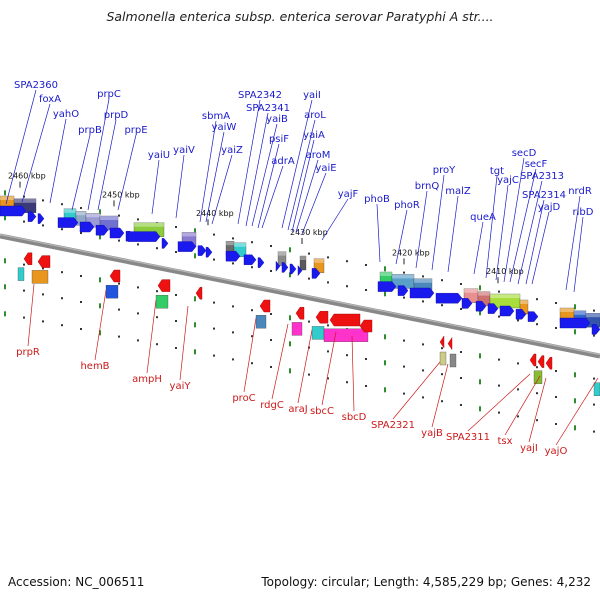  Describe the element at coordinates (325, 168) in the screenshot. I see `forward-gene-label: yaiE` at that location.